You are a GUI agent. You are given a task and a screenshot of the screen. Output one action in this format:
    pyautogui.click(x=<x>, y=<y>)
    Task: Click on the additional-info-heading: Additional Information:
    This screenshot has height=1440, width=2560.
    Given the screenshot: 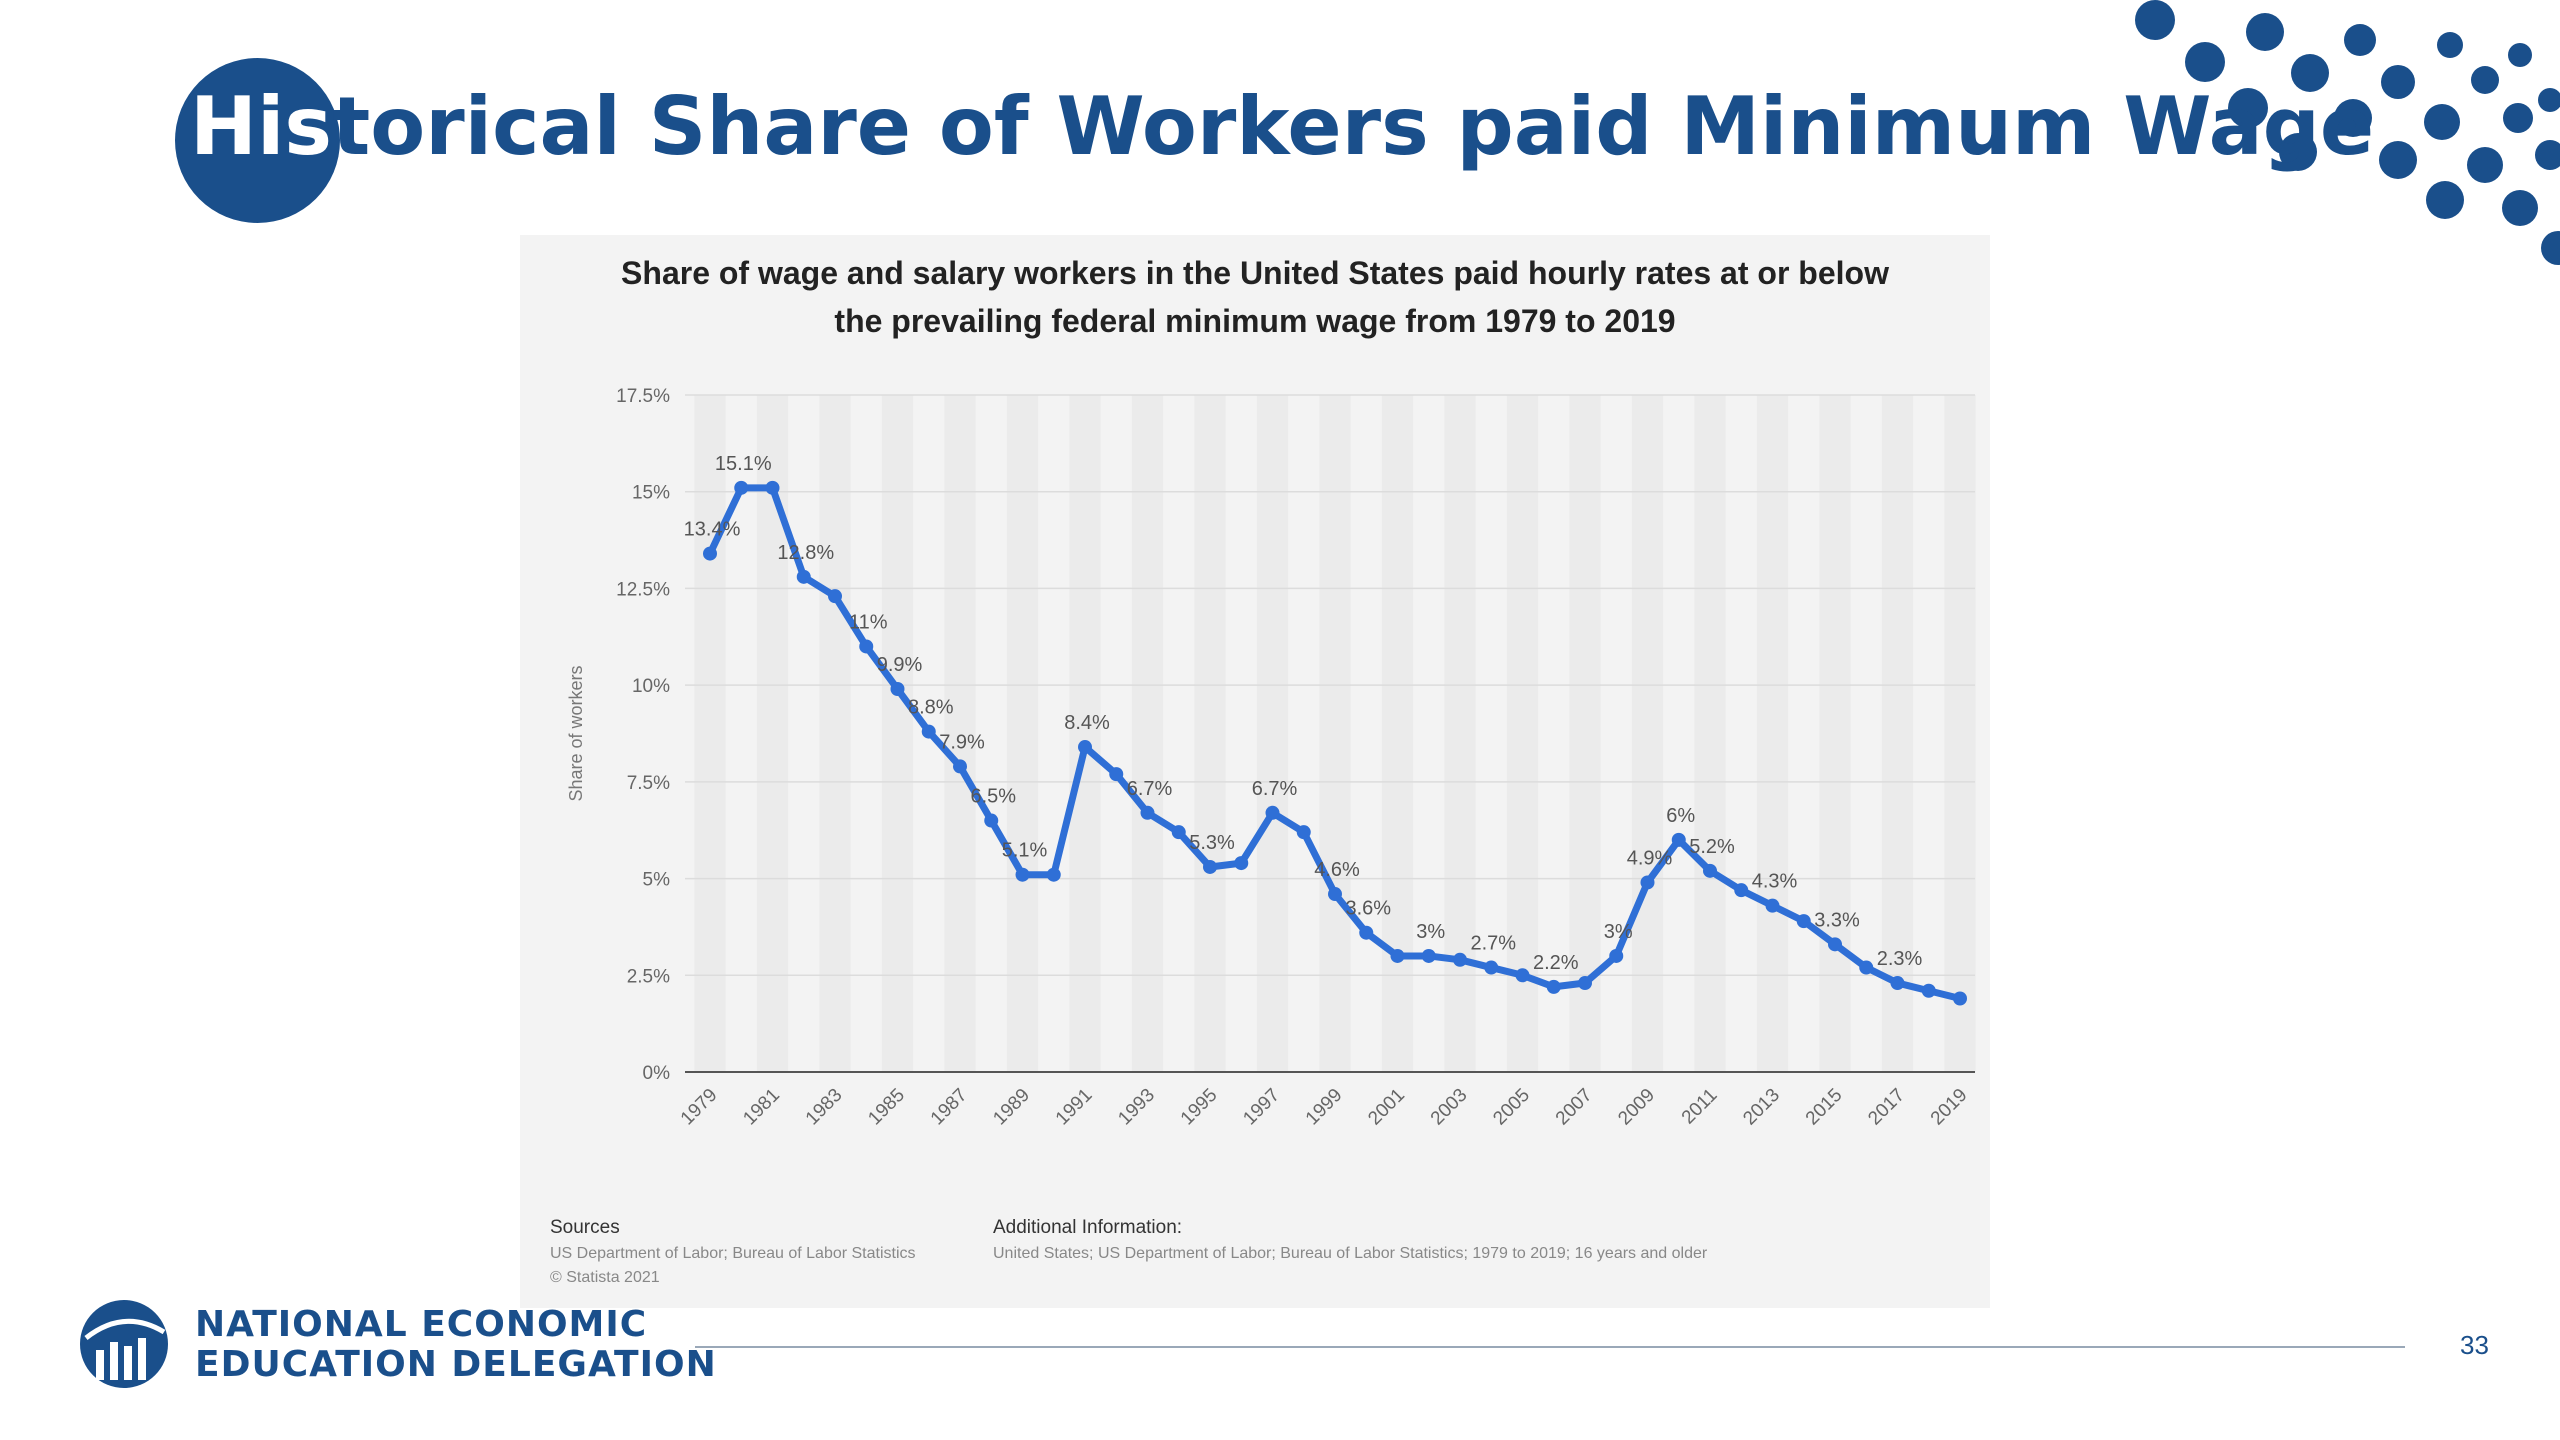 What is the action you would take?
    pyautogui.click(x=1088, y=1227)
    